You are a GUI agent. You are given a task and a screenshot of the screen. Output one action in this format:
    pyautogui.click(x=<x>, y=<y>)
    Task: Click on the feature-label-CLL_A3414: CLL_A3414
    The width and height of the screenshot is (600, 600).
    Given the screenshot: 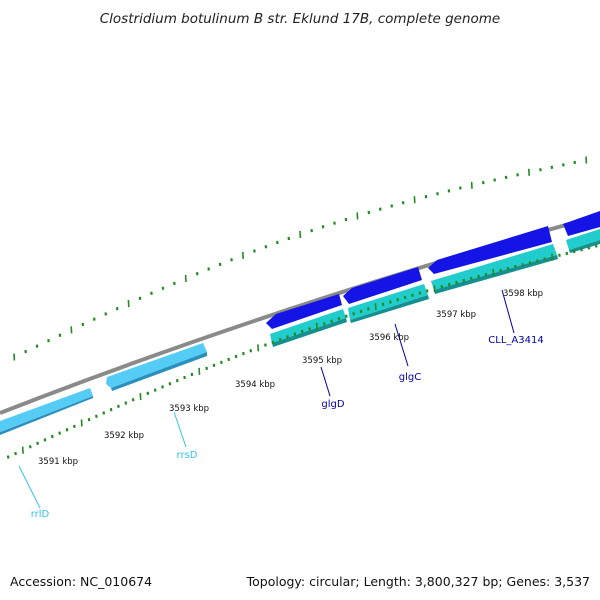 What is the action you would take?
    pyautogui.click(x=515, y=340)
    